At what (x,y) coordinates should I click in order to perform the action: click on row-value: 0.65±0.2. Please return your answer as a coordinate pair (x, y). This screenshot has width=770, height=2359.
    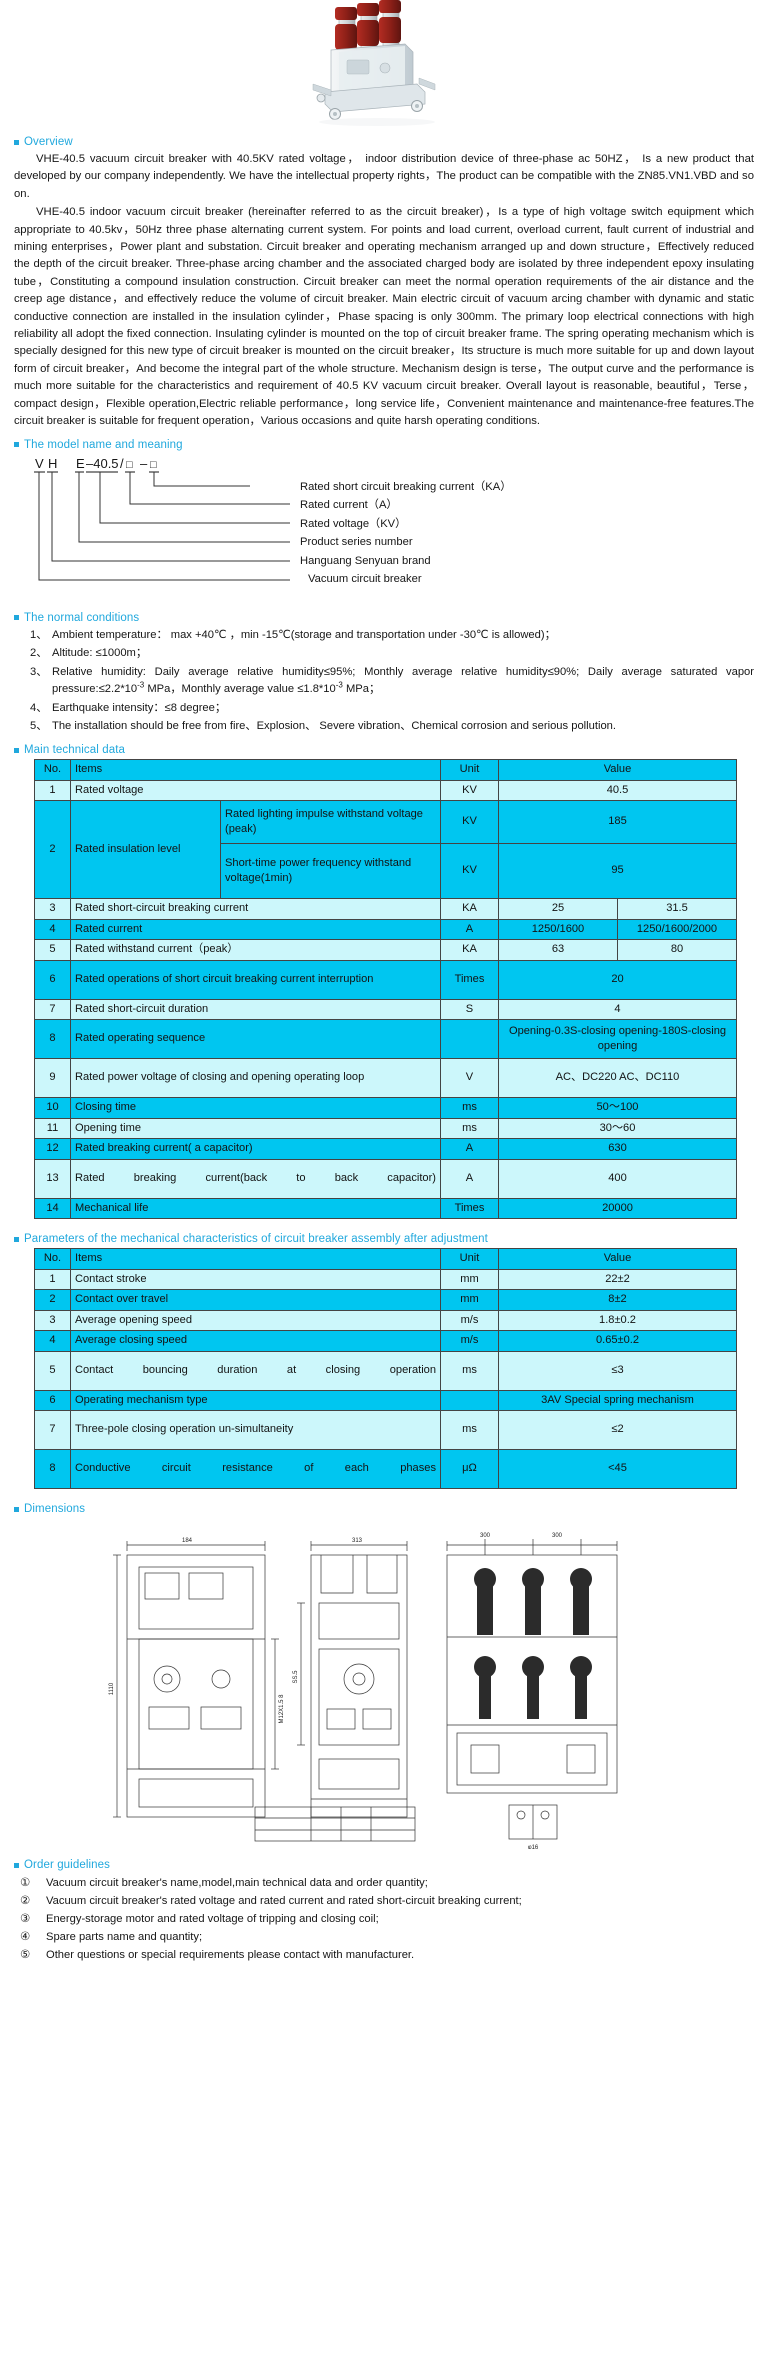
    Looking at the image, I should click on (617, 1341).